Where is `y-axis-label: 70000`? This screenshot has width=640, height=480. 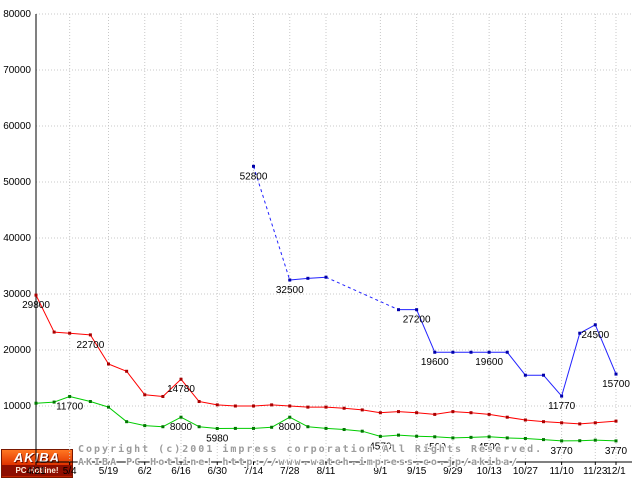
y-axis-label: 70000 is located at coordinates (17, 70).